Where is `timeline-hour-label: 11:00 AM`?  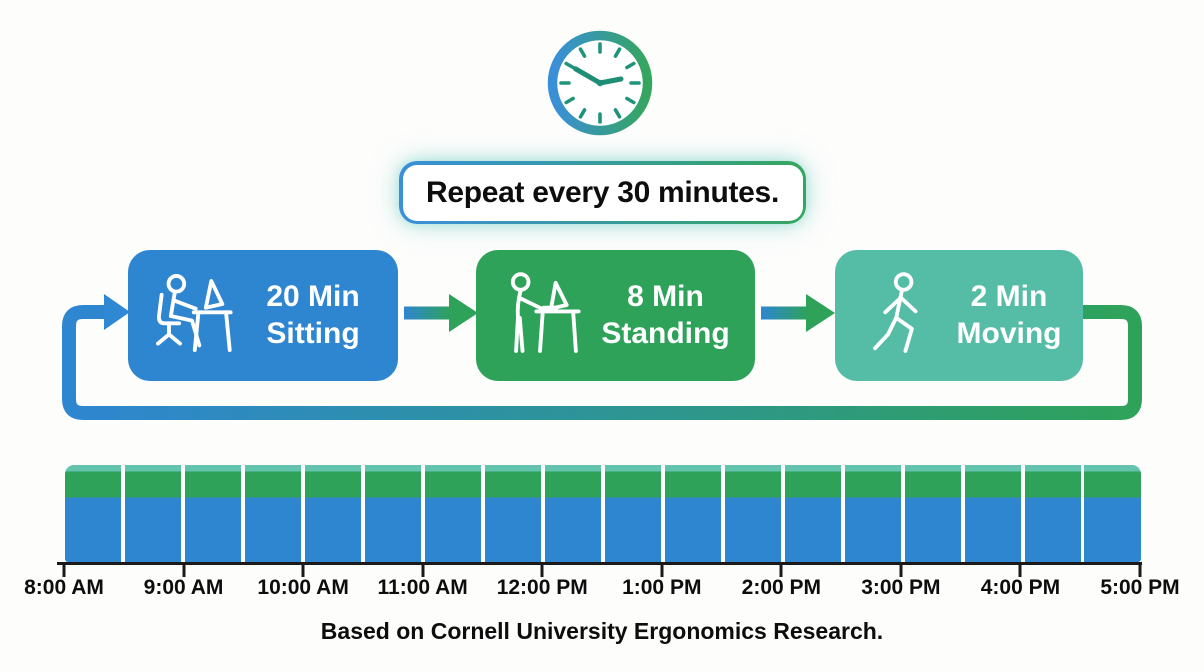 timeline-hour-label: 11:00 AM is located at coordinates (422, 587).